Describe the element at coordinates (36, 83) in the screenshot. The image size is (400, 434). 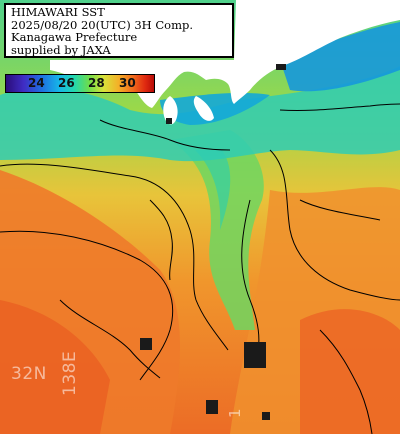
I see `colorbar-tick-24: 24` at that location.